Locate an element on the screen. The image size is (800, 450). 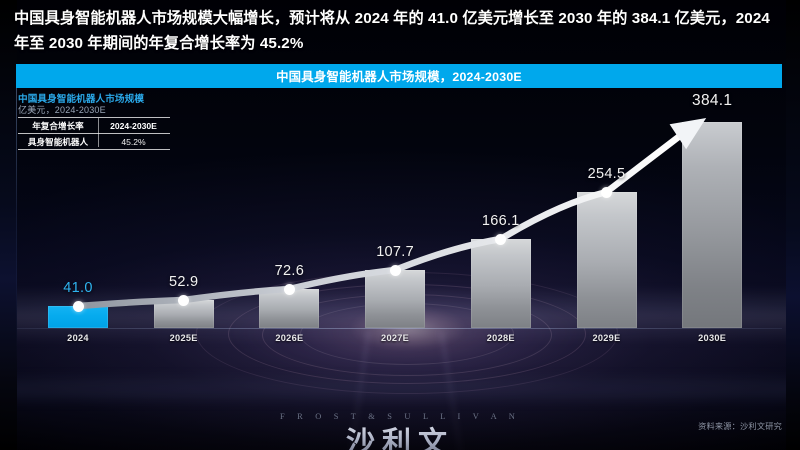
trend-marker-2027E is located at coordinates (395, 270).